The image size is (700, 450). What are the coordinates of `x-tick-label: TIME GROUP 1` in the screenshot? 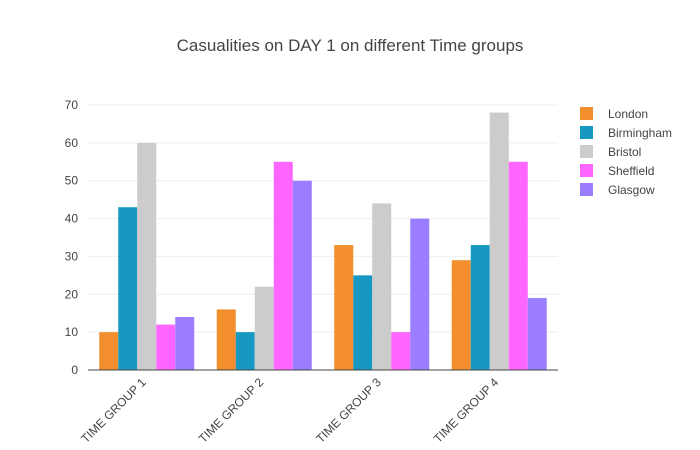 It's located at (113, 410).